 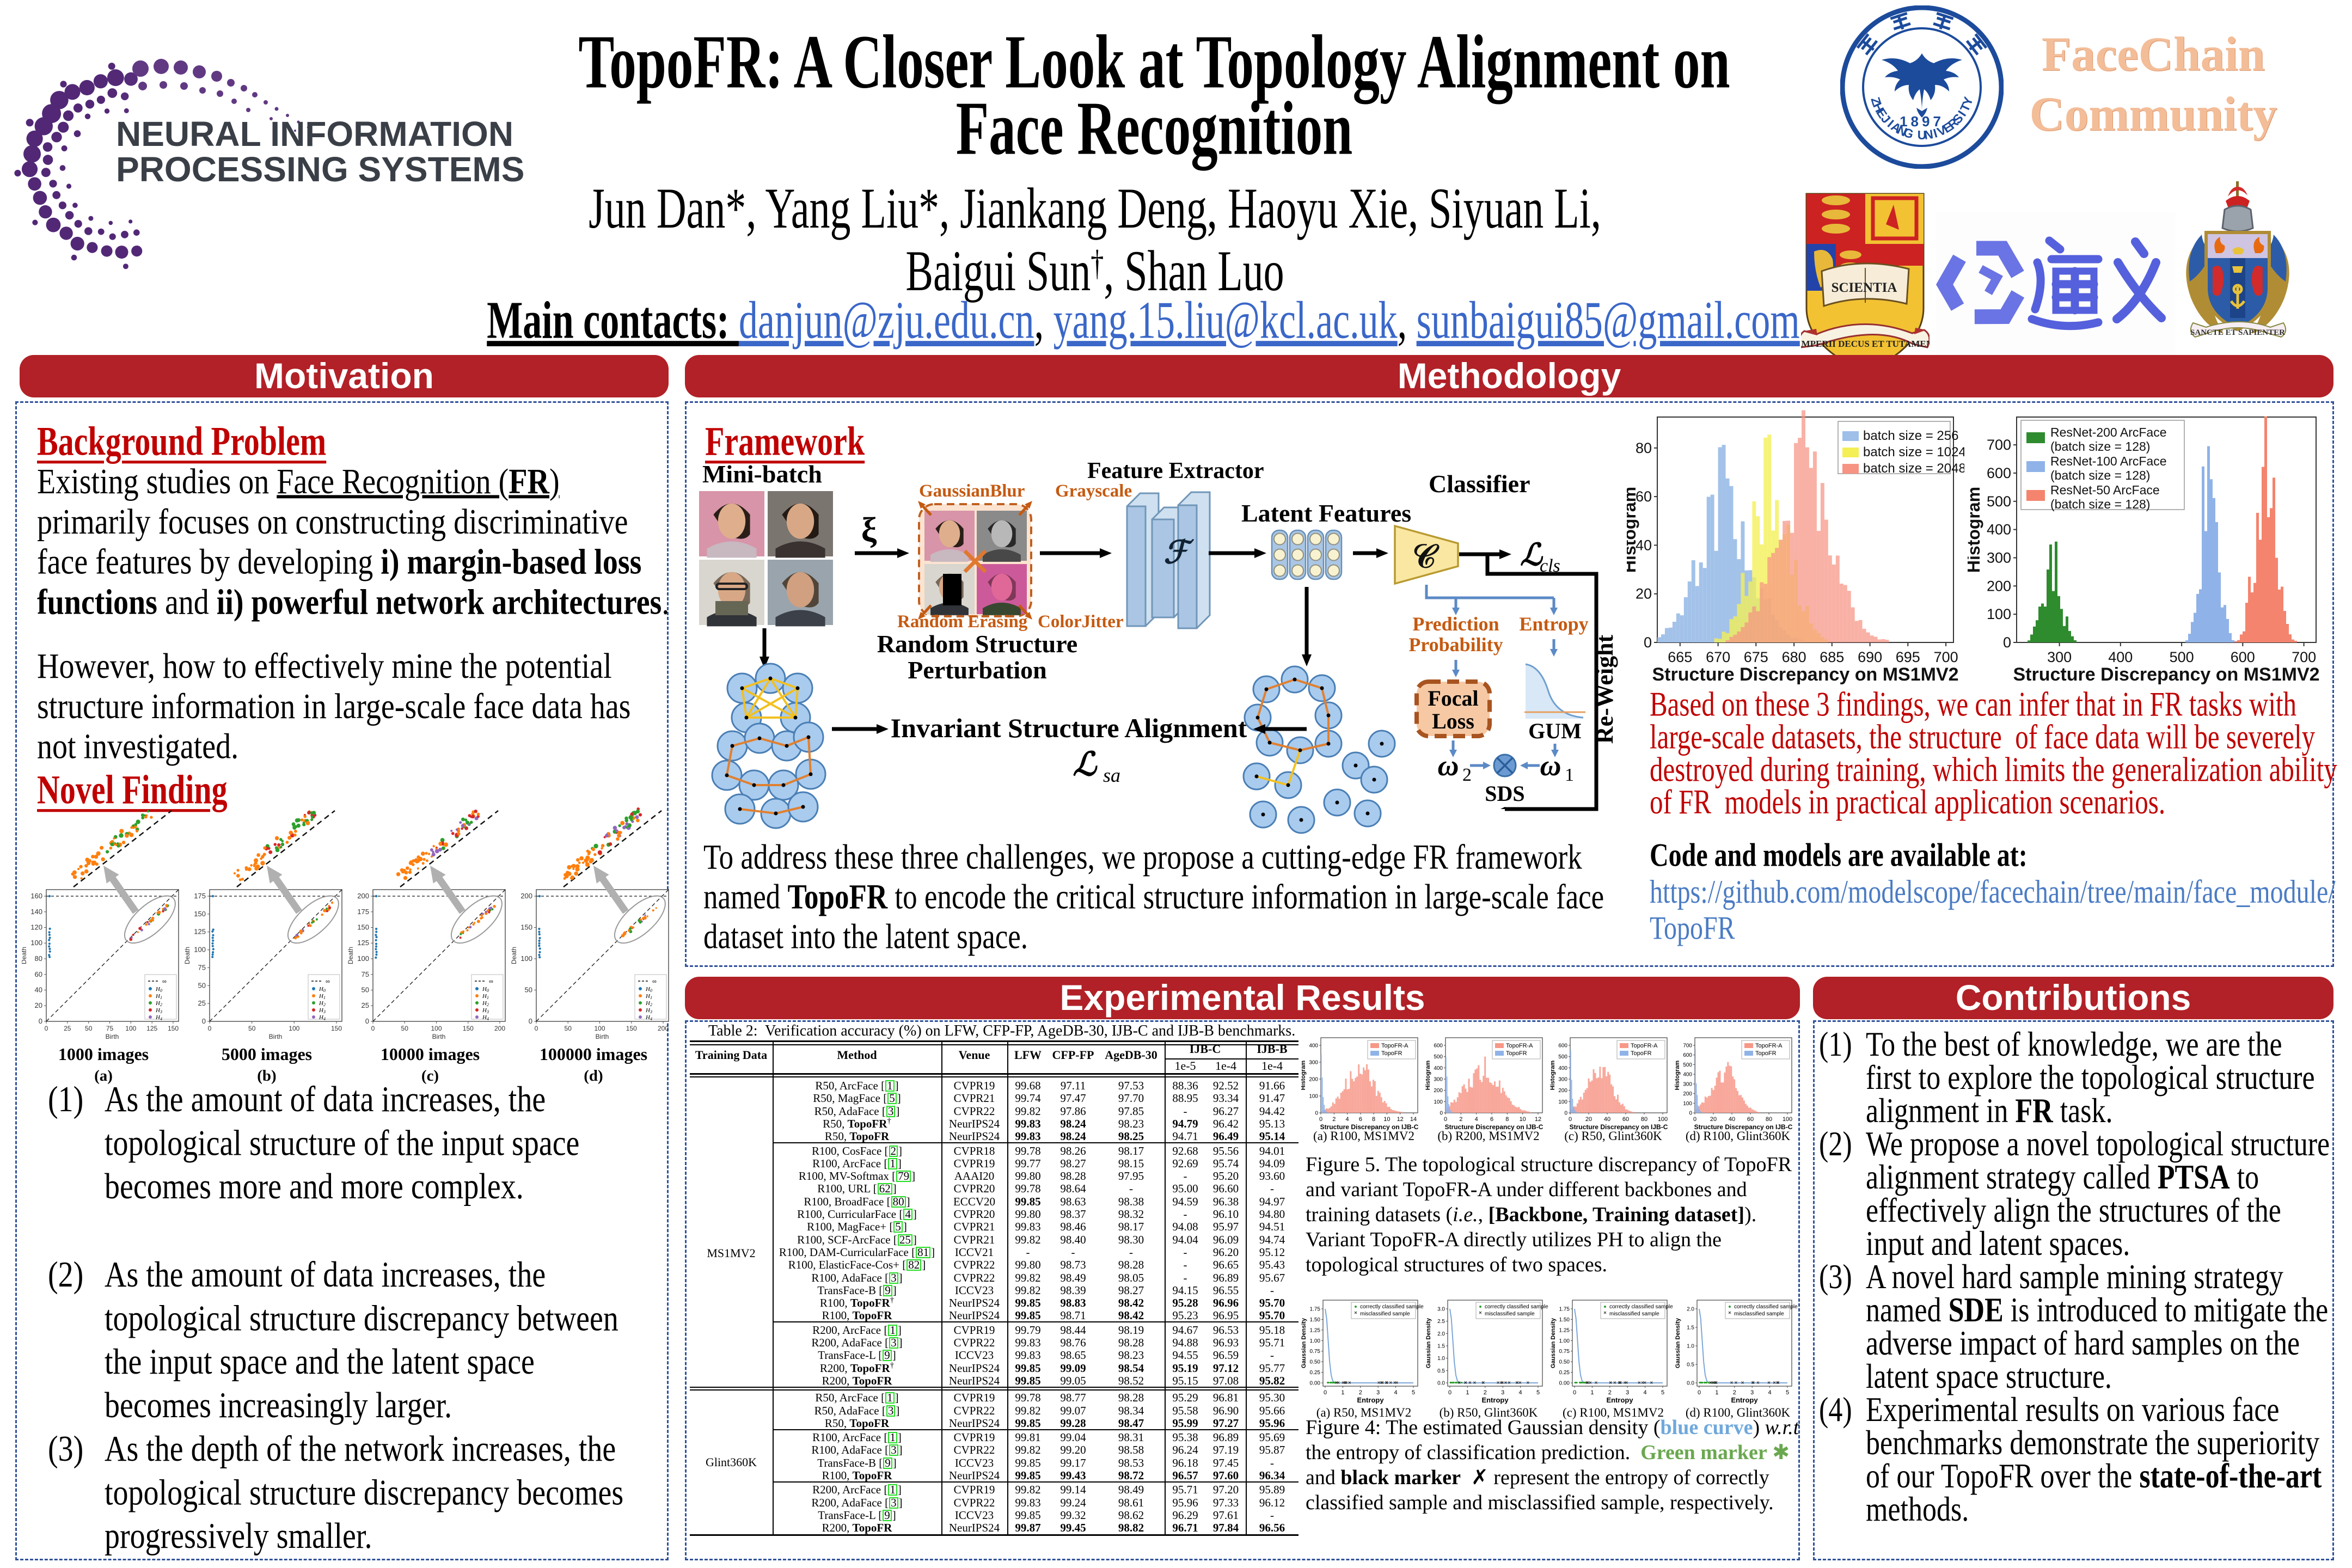 I want to click on svg-text: Re-Weight, so click(x=1604, y=689).